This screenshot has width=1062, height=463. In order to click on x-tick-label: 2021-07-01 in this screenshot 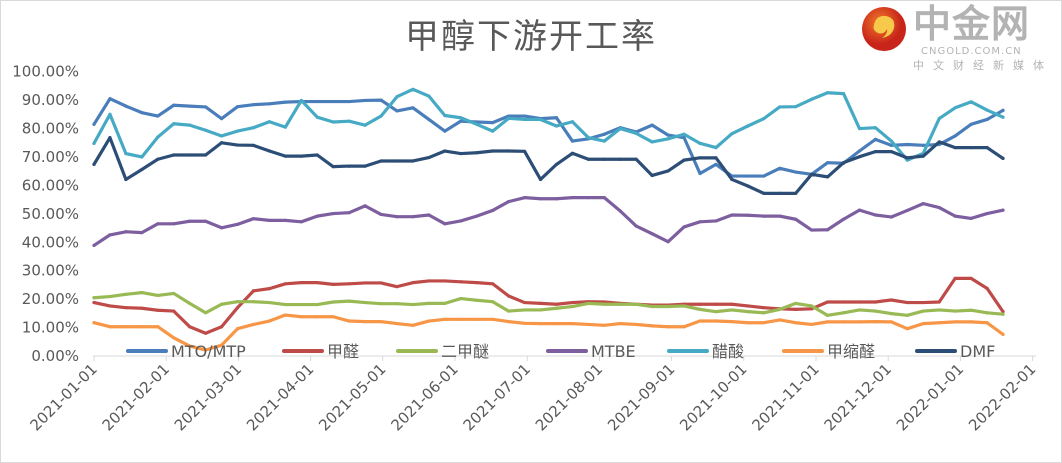, I will do `click(497, 397)`.